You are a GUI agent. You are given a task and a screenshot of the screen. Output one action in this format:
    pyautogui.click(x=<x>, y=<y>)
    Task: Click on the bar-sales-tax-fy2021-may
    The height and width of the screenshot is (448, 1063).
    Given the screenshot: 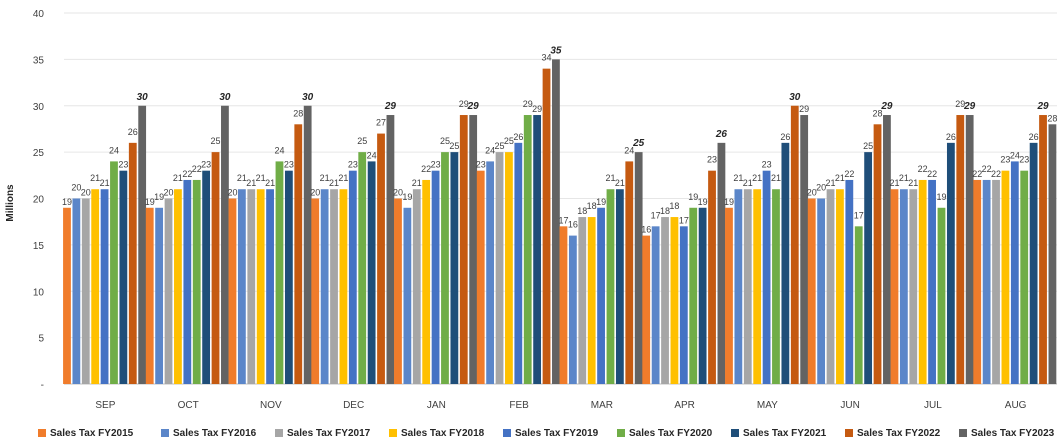 What is the action you would take?
    pyautogui.click(x=785, y=263)
    